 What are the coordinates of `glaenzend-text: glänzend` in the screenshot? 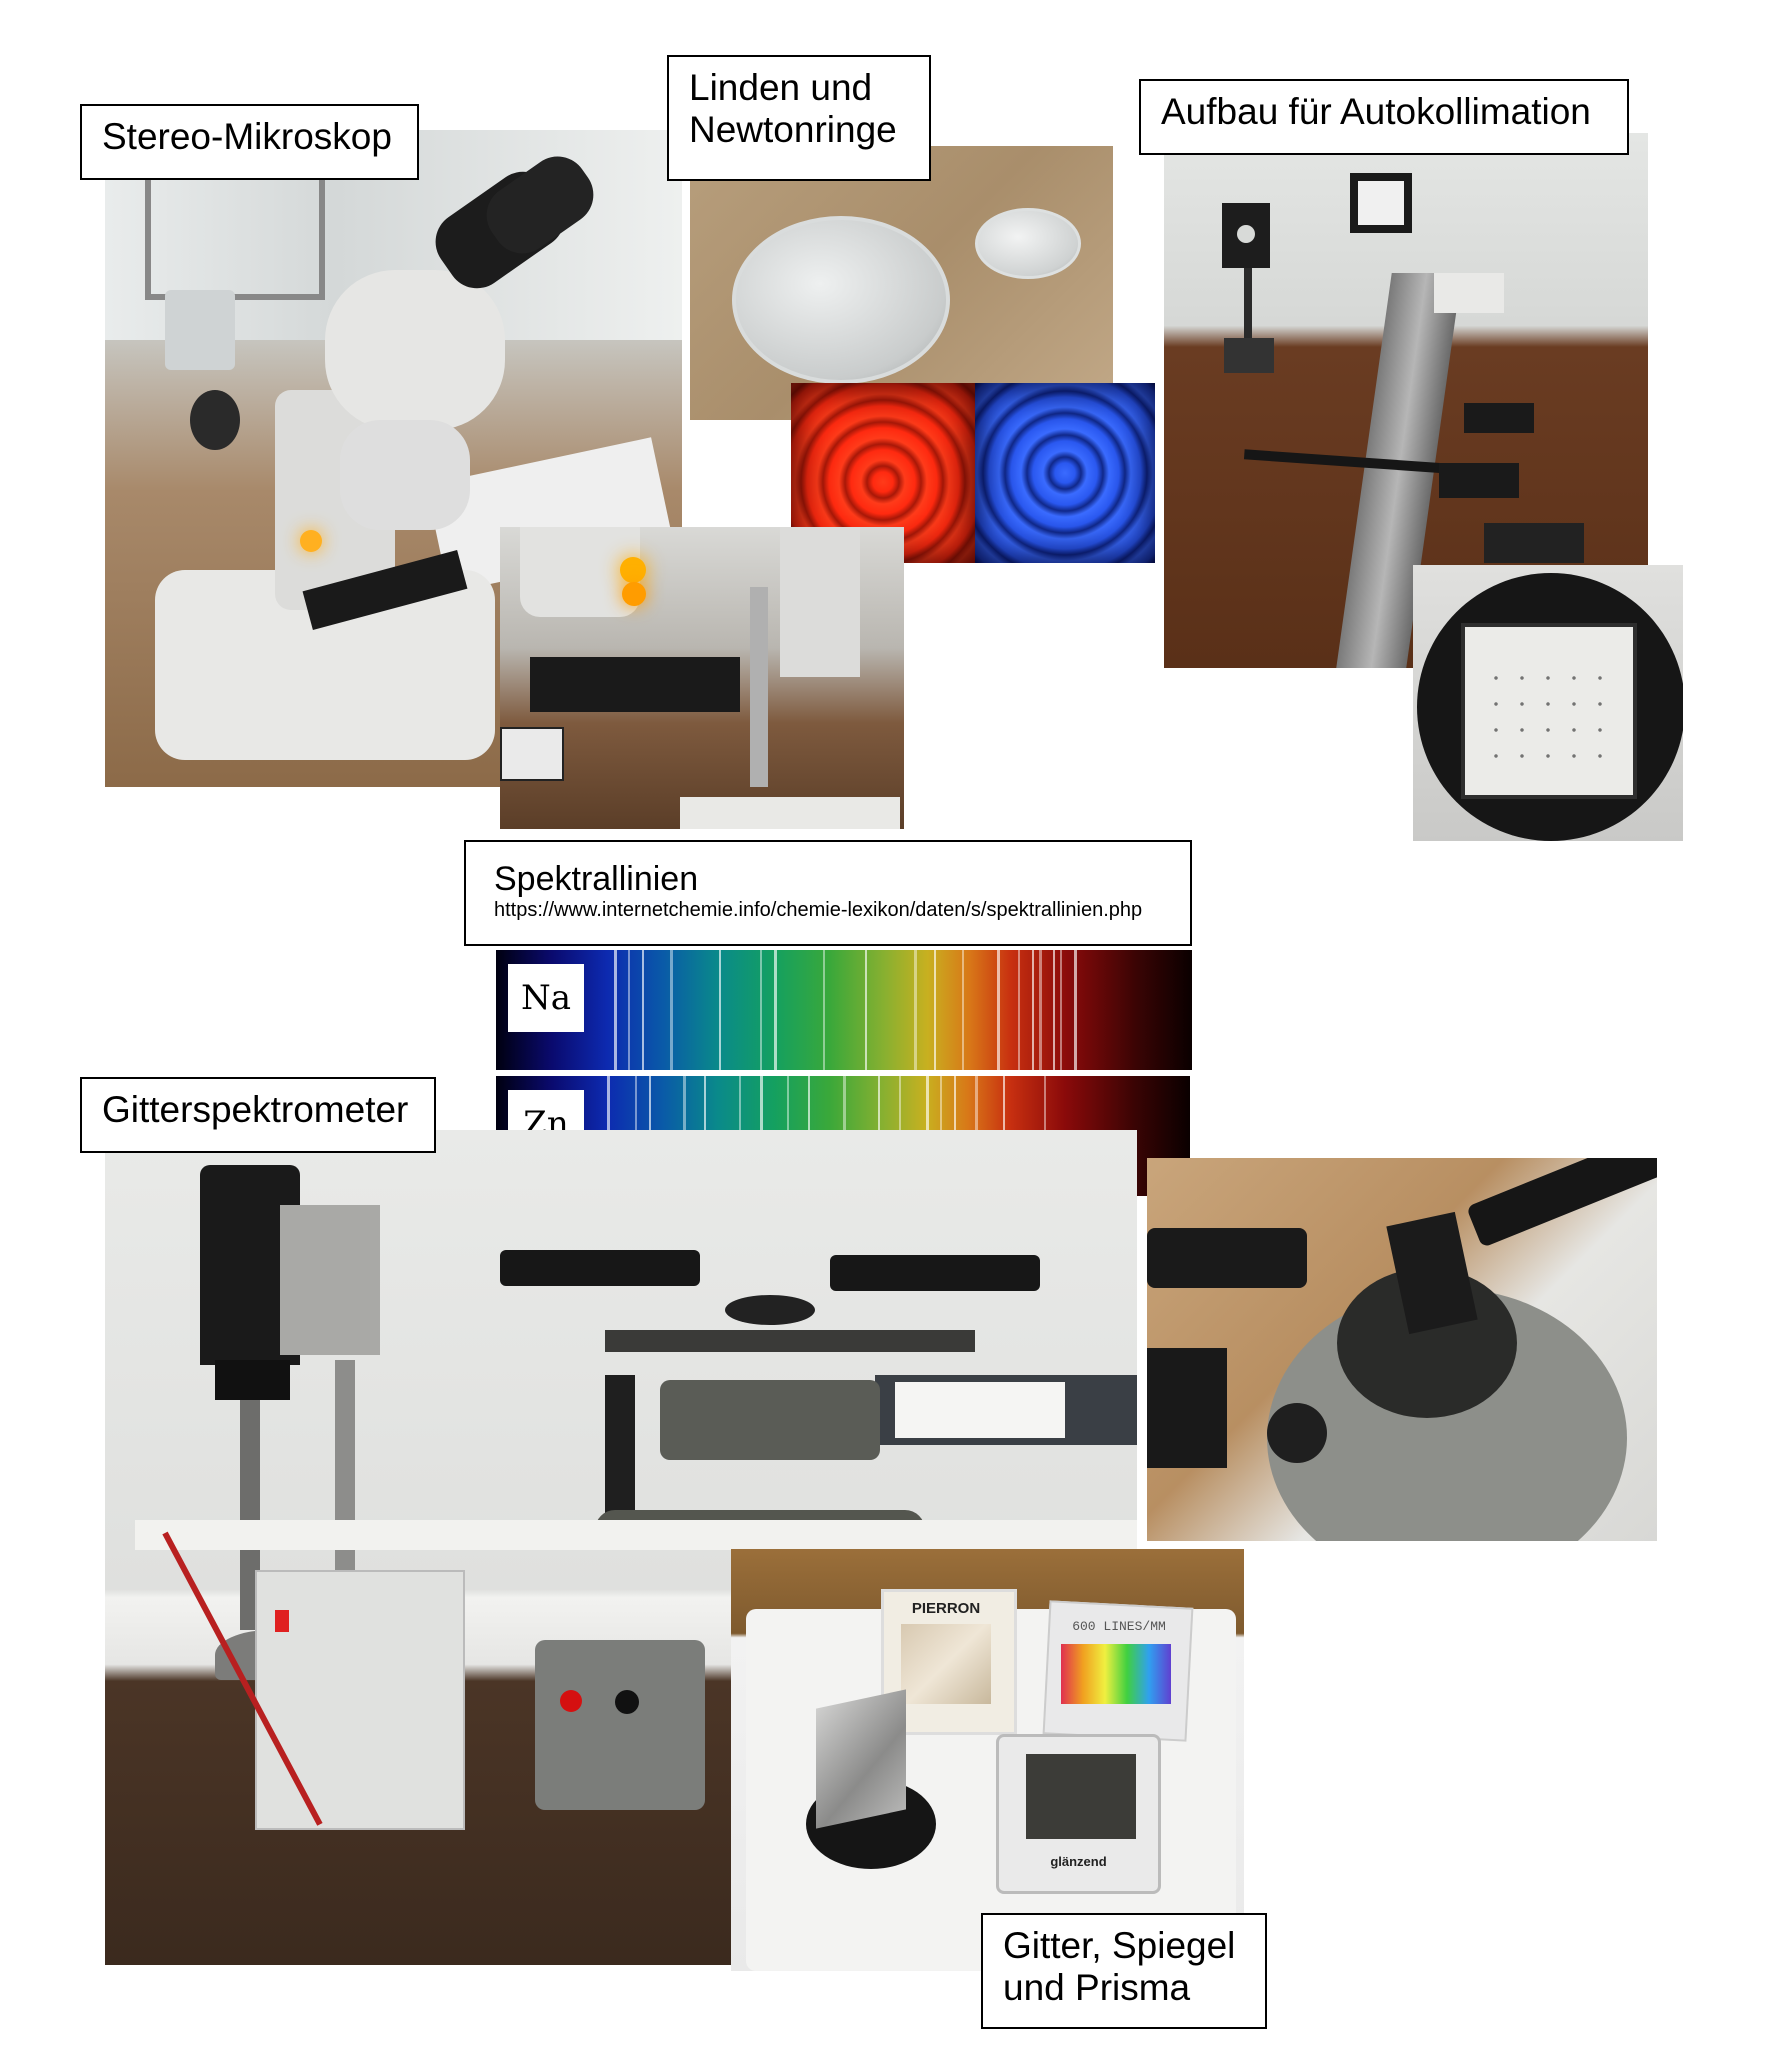 It's located at (1078, 1861).